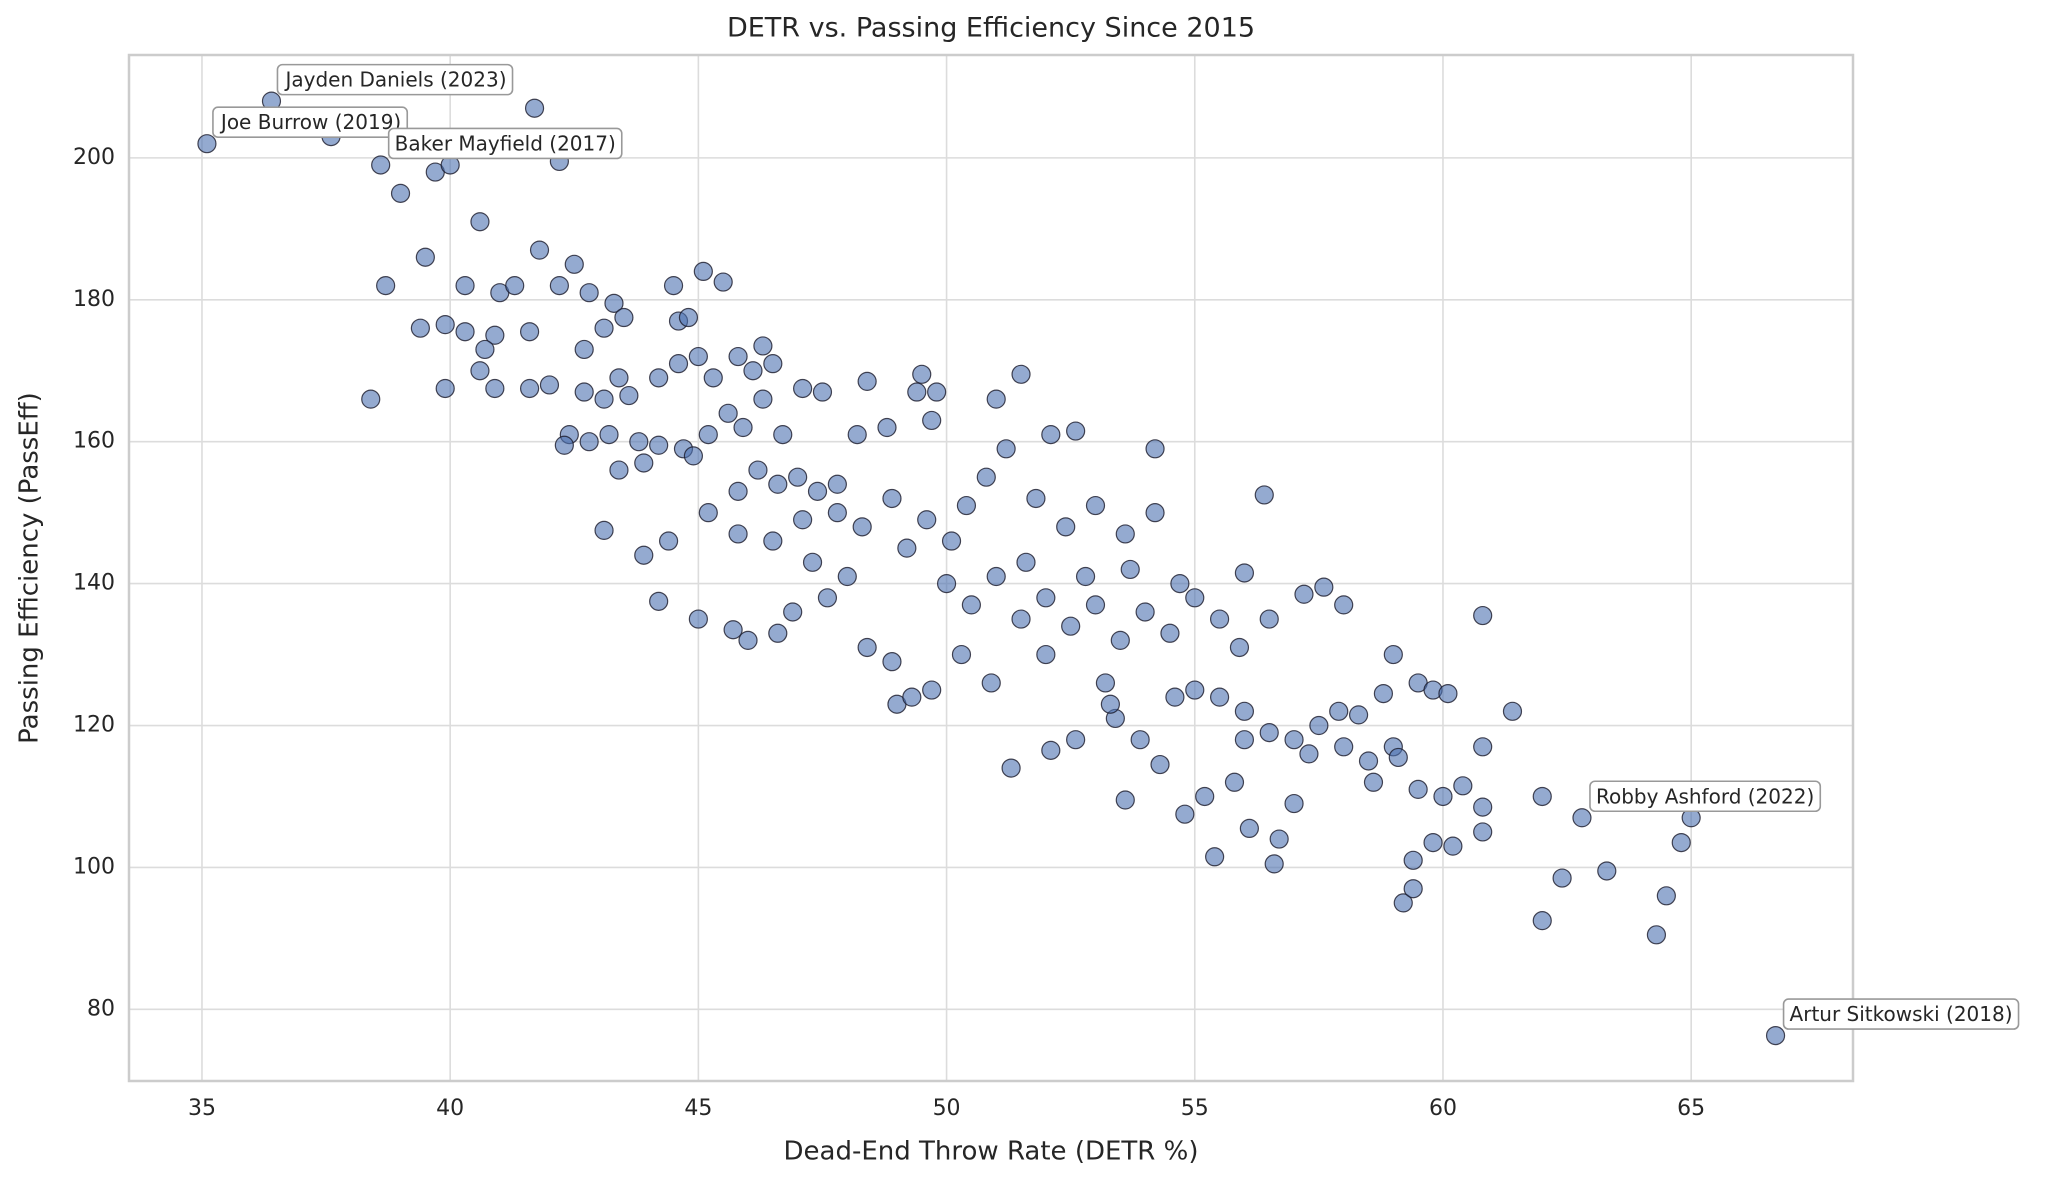 This screenshot has height=1186, width=2048. What do you see at coordinates (1195, 1108) in the screenshot?
I see `x-tick-label: 55` at bounding box center [1195, 1108].